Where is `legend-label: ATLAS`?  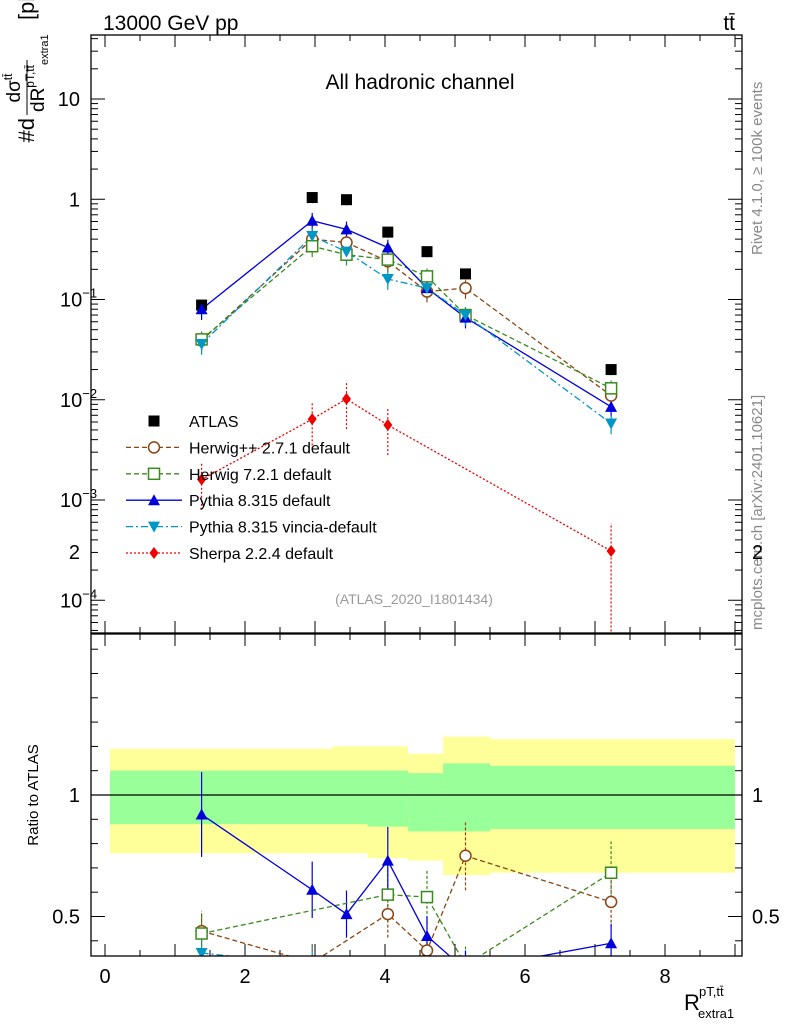
legend-label: ATLAS is located at coordinates (214, 422).